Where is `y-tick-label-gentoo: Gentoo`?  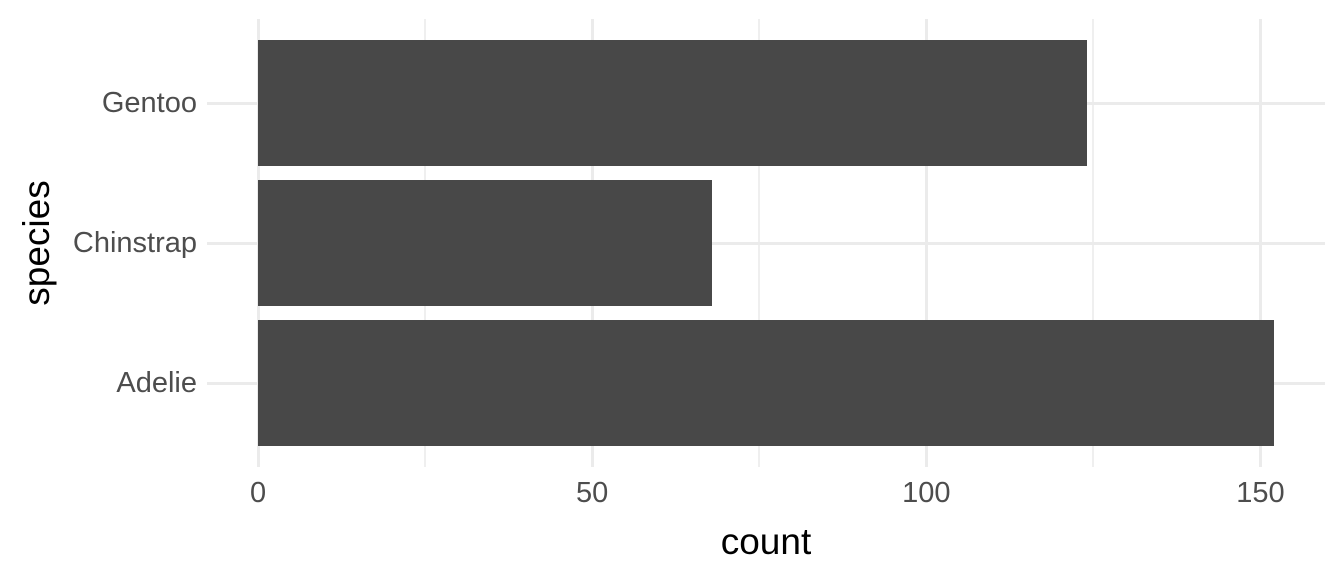
y-tick-label-gentoo: Gentoo is located at coordinates (149, 103).